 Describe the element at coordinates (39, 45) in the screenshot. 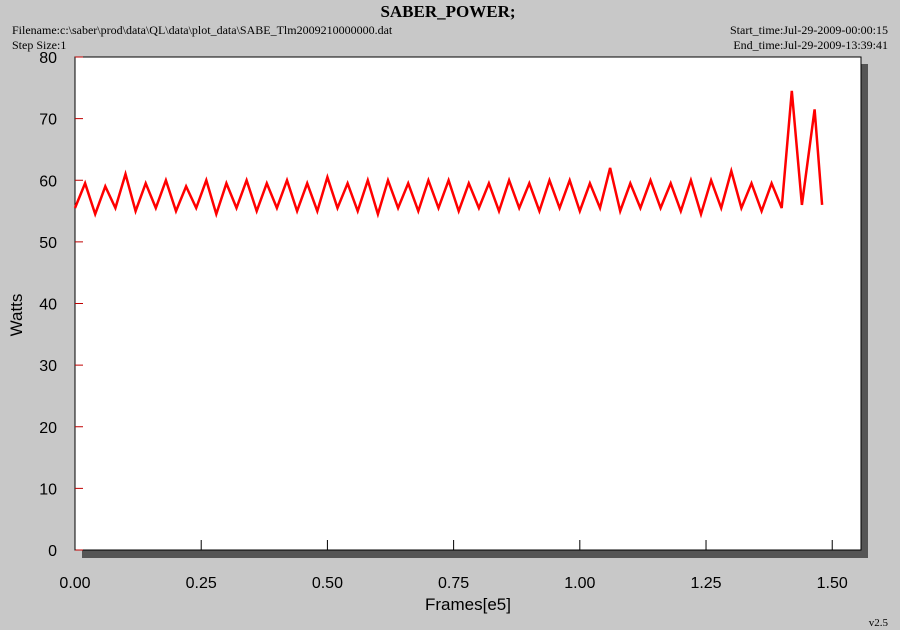

I see `step-size: Step Size:1` at that location.